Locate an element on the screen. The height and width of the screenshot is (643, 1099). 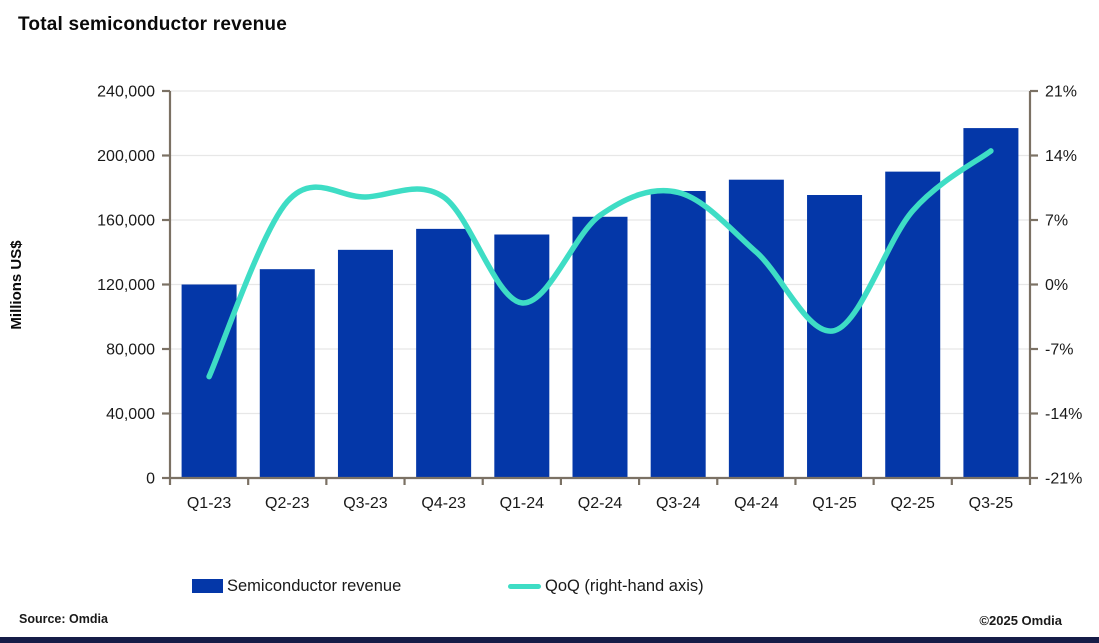
svg-text: Q1-25 is located at coordinates (834, 503).